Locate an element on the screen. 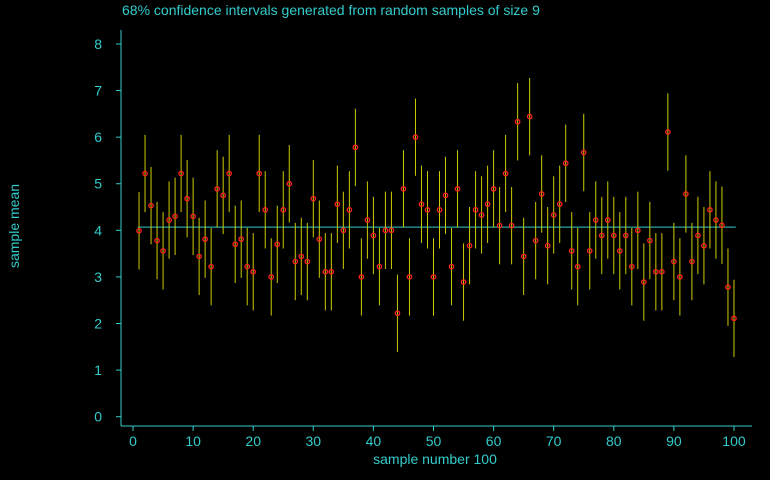  x-tick-label: 60 is located at coordinates (494, 441).